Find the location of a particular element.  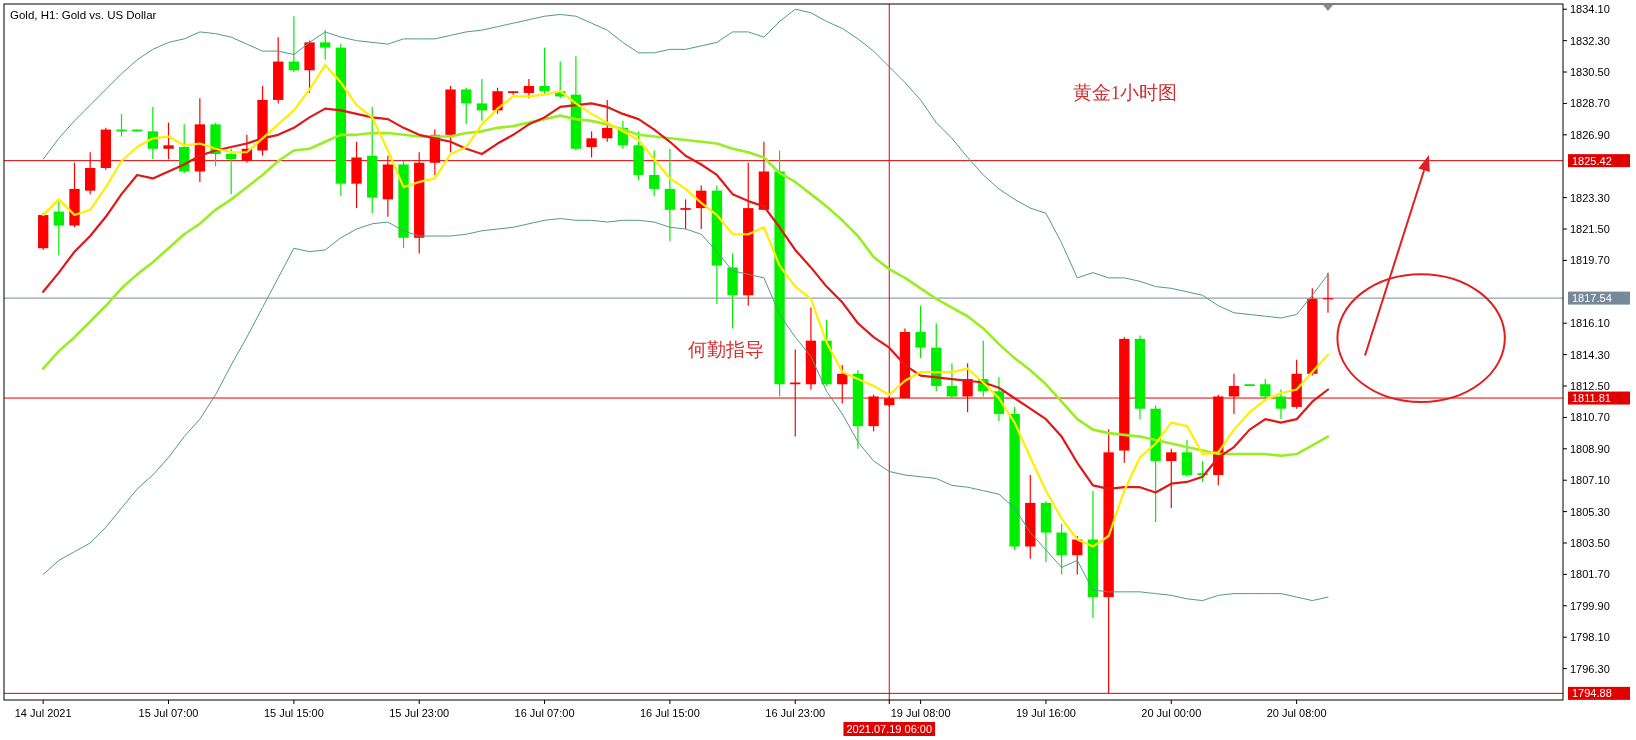

y-tick-label: 1823.30 is located at coordinates (1590, 197).